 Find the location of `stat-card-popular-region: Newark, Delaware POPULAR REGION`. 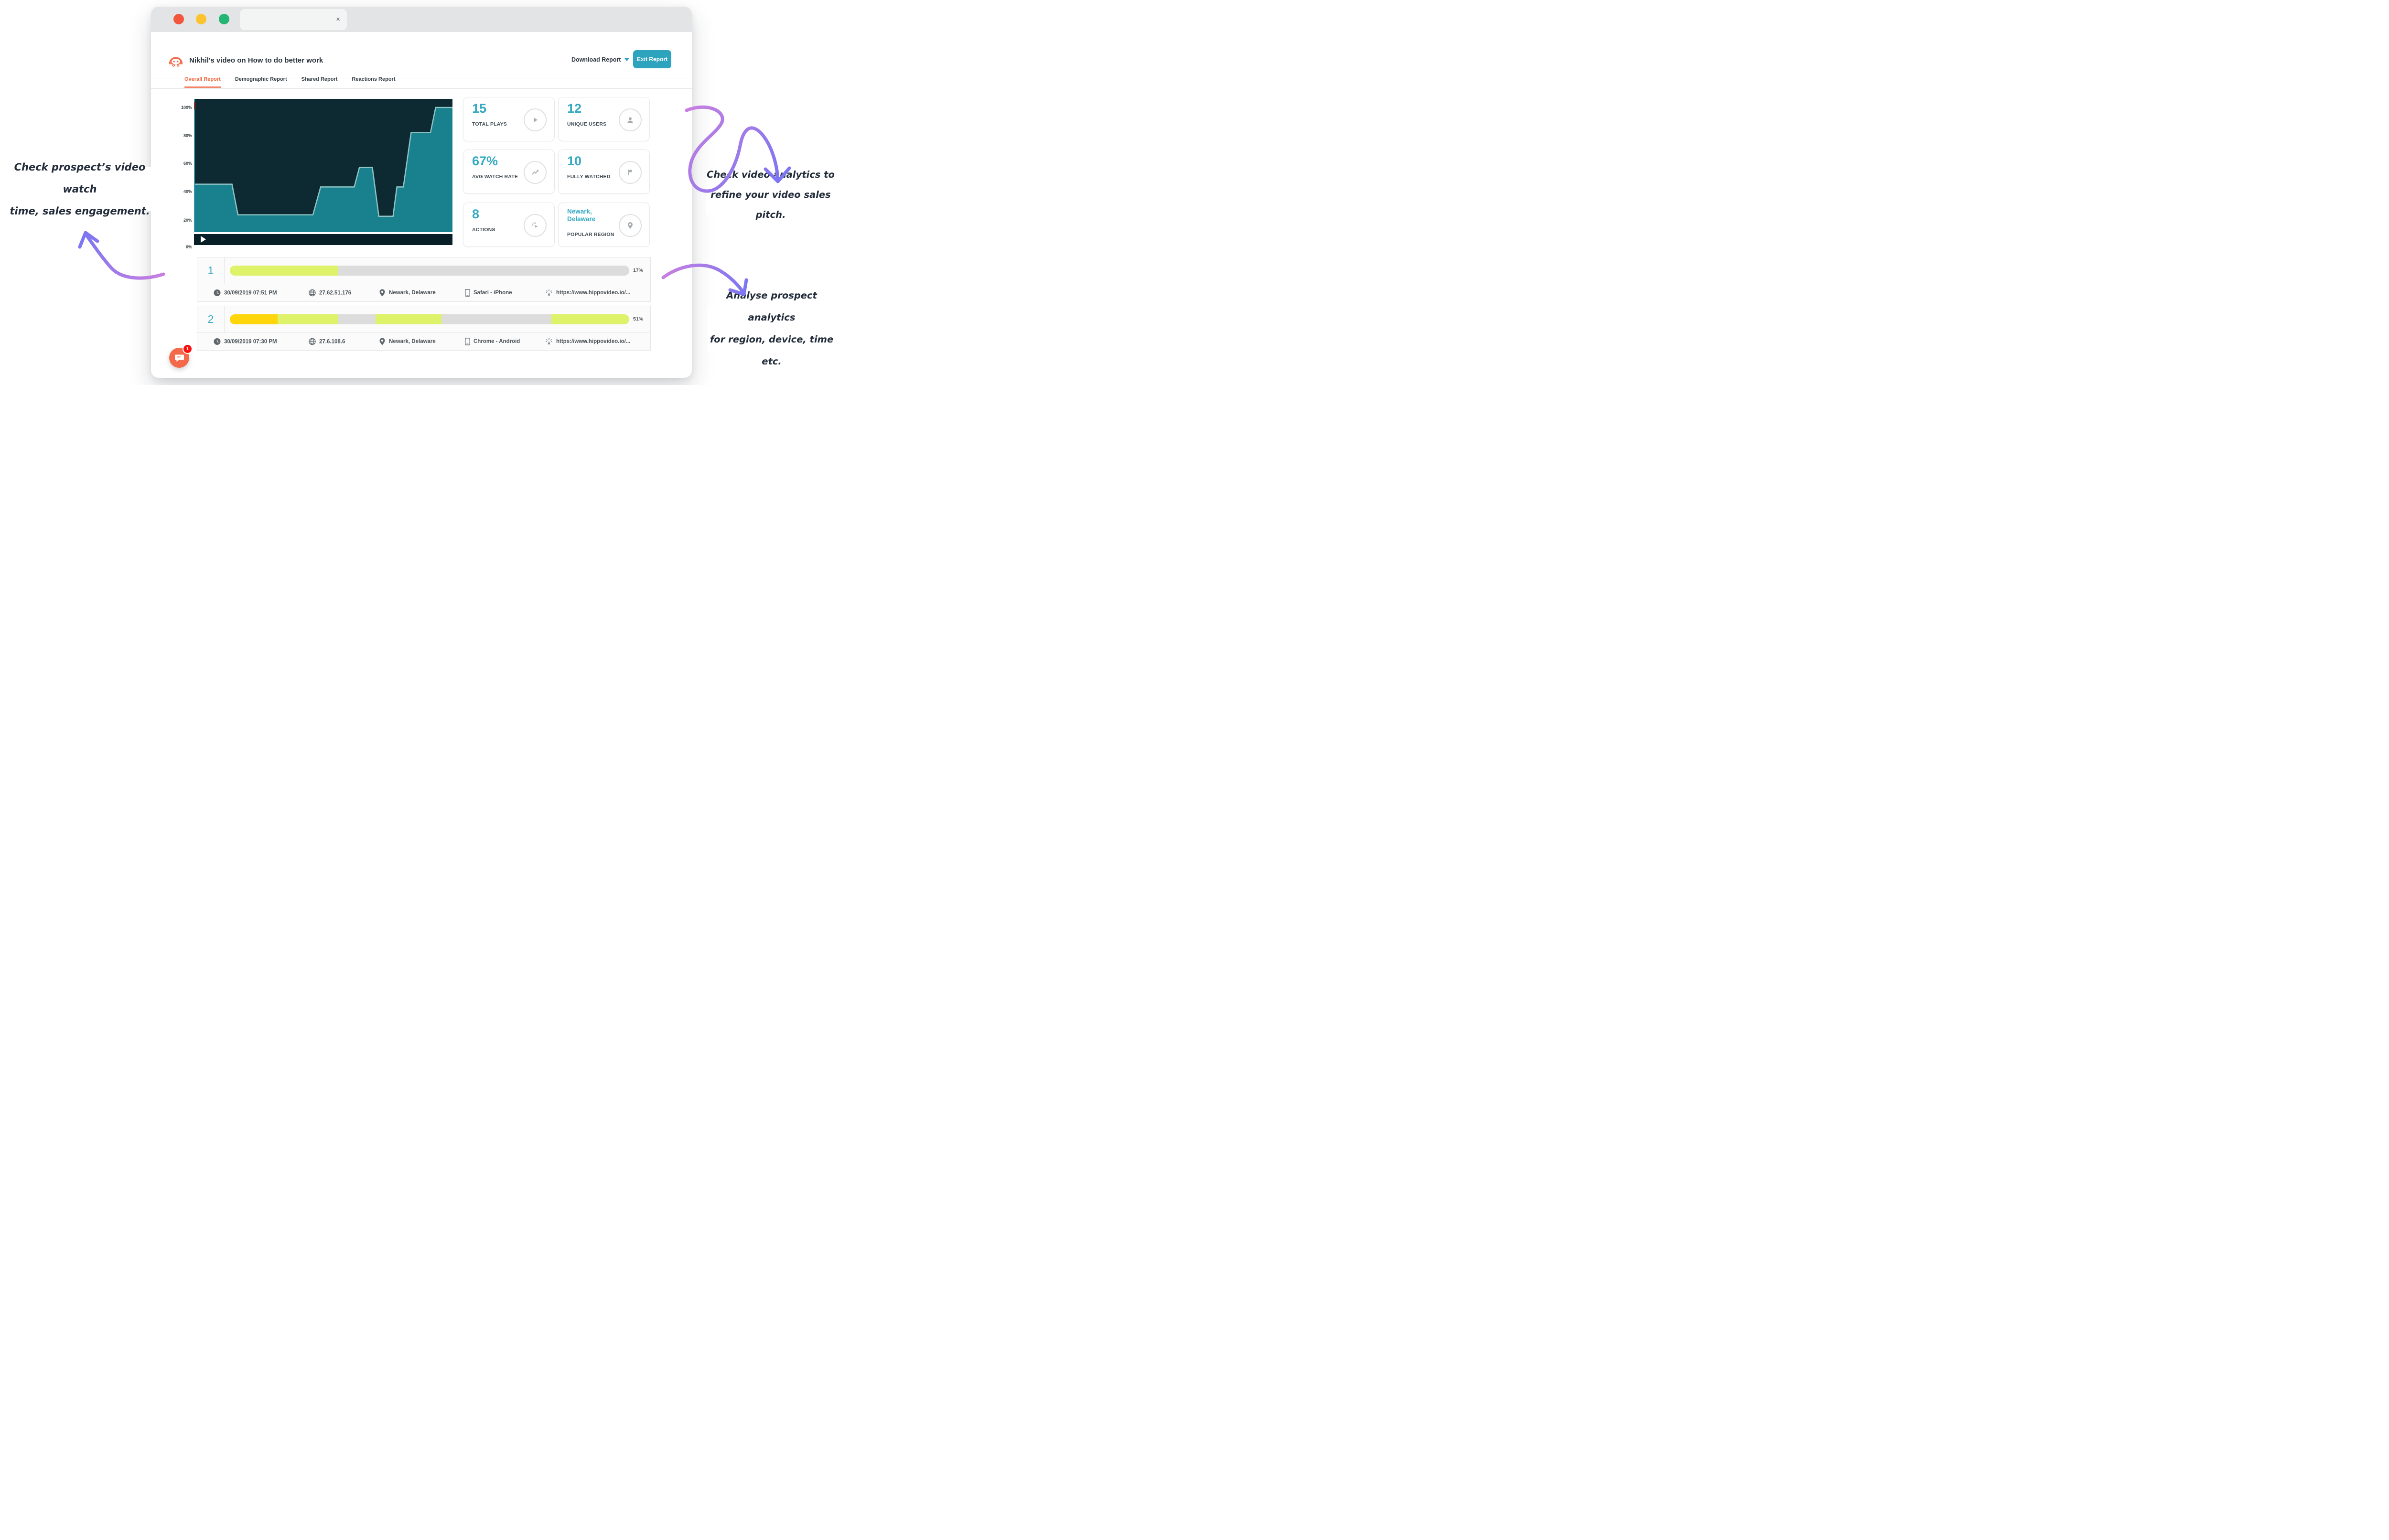

stat-card-popular-region: Newark, Delaware POPULAR REGION is located at coordinates (604, 225).